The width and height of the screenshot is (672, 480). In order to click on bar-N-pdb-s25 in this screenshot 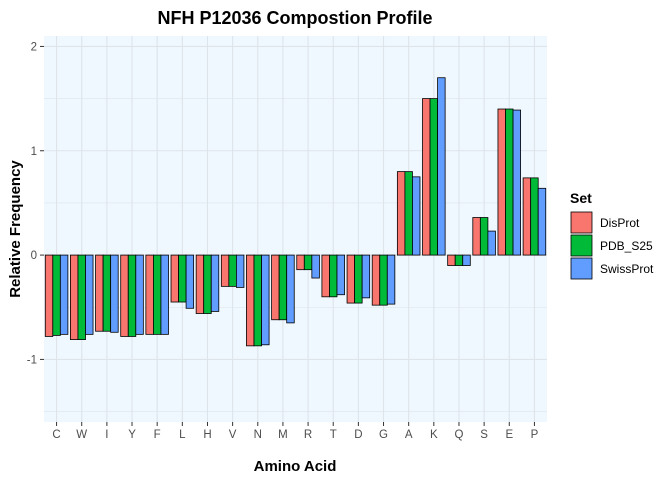, I will do `click(257, 300)`.